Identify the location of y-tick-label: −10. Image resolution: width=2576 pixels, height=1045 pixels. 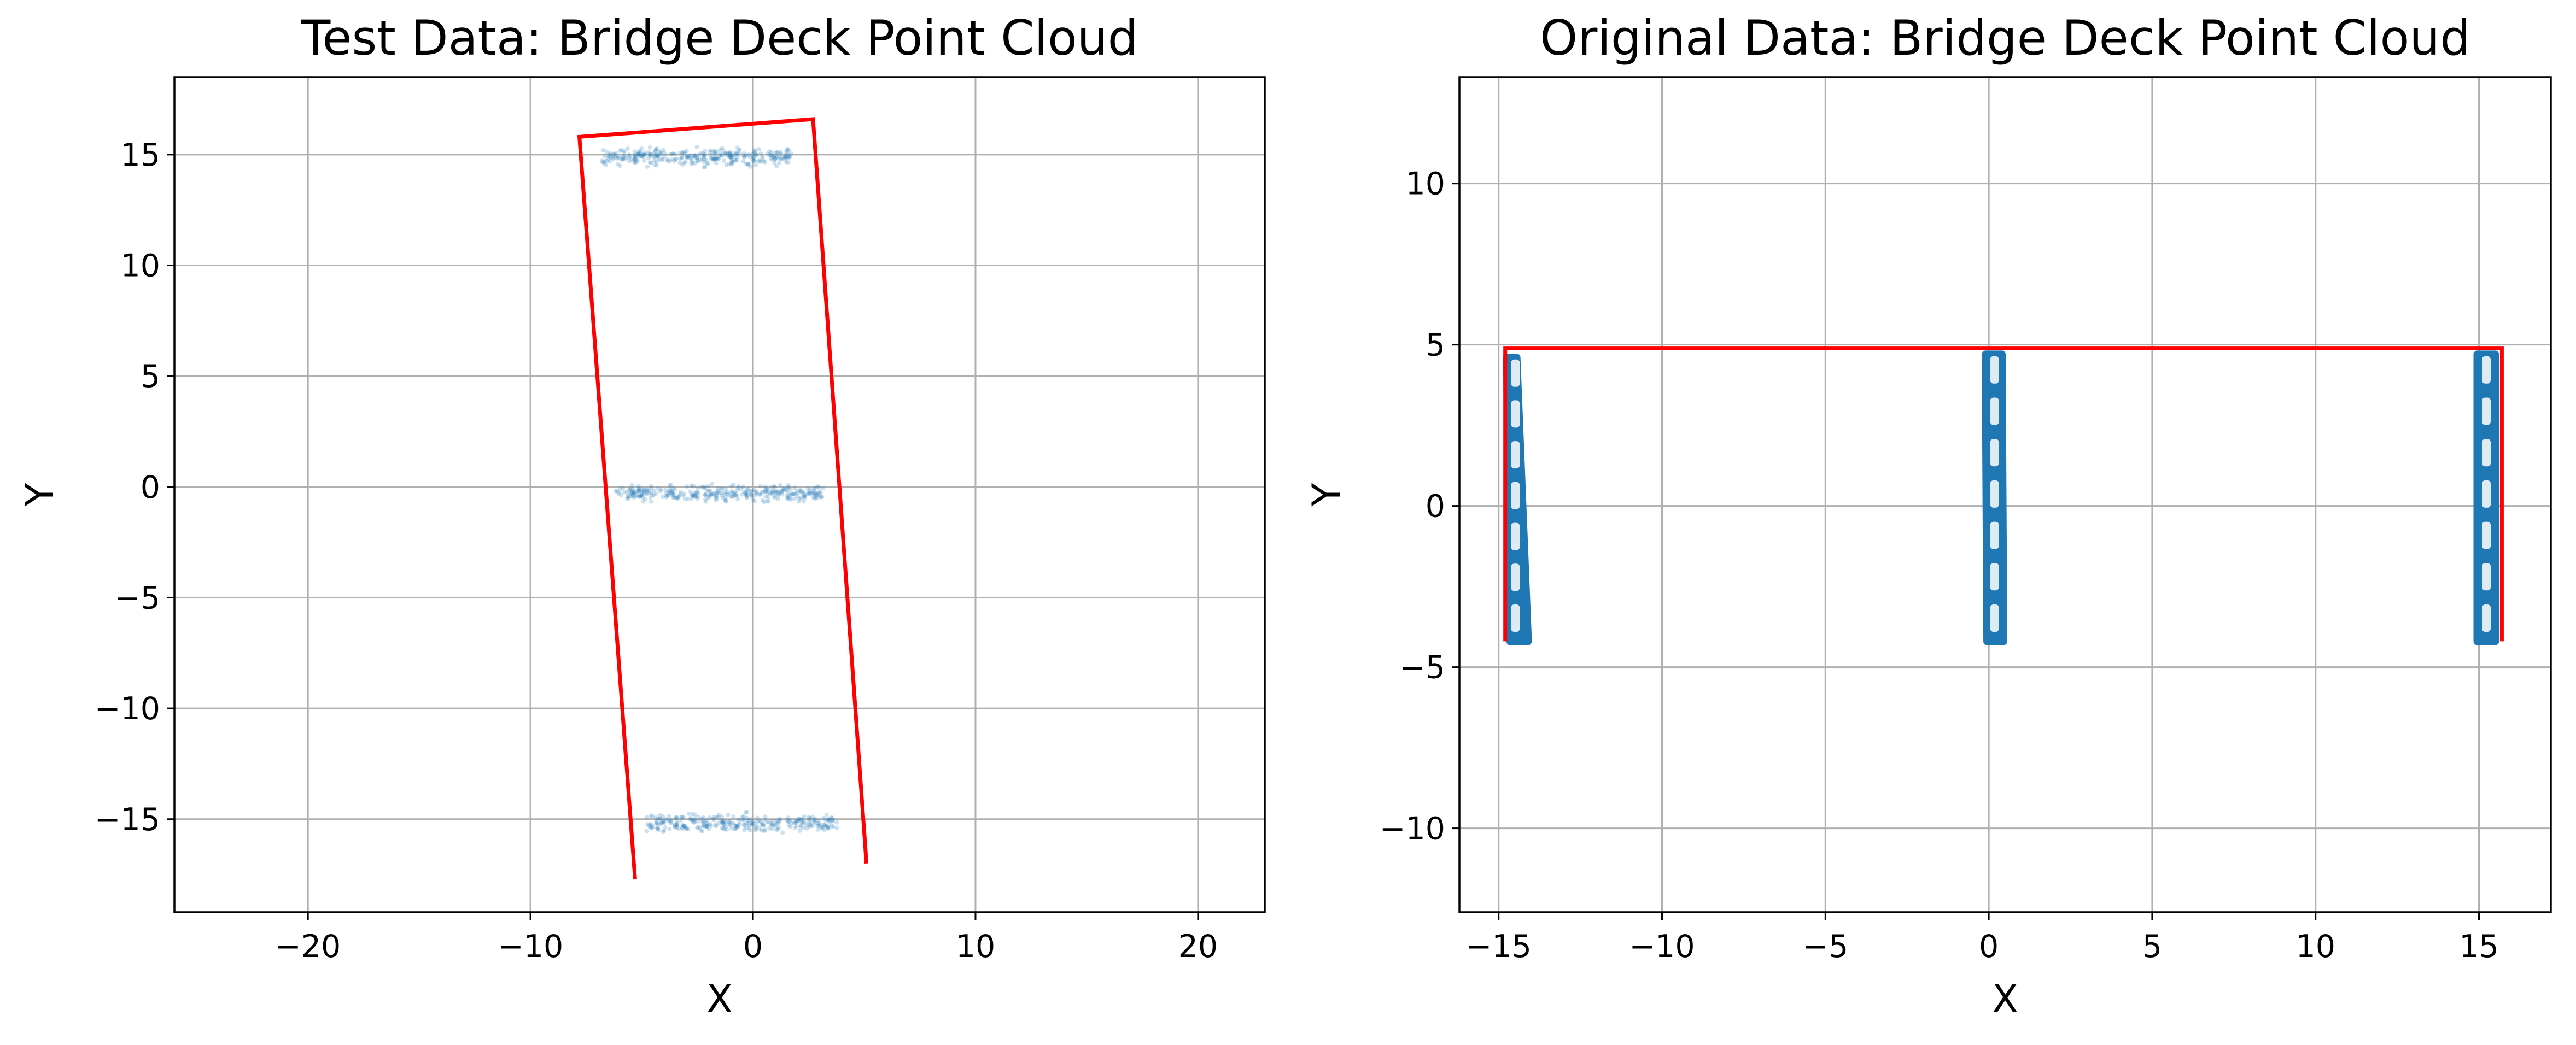
(127, 709).